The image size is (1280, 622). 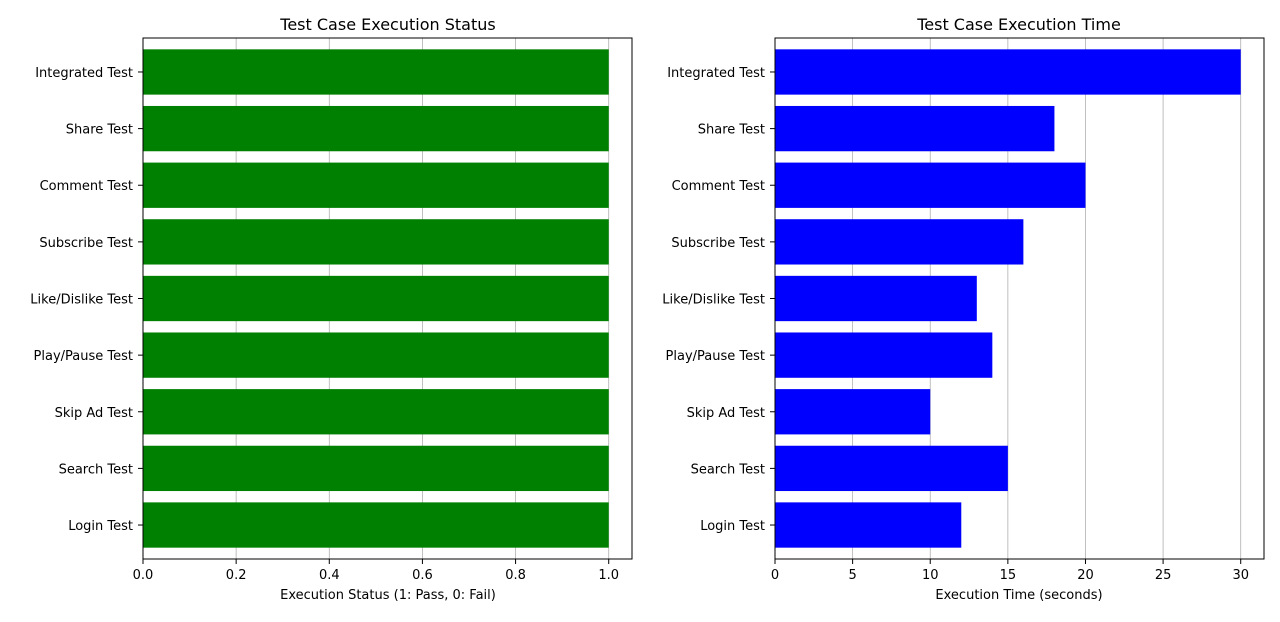 I want to click on status-chart-title: Test Case Execution Status, so click(x=387, y=24).